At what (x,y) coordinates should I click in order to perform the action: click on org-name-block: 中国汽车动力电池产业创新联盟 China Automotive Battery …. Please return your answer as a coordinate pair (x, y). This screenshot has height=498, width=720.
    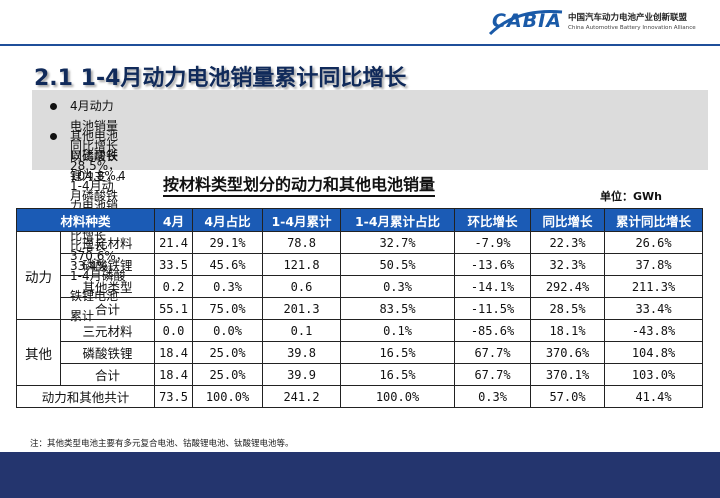
    Looking at the image, I should click on (643, 21).